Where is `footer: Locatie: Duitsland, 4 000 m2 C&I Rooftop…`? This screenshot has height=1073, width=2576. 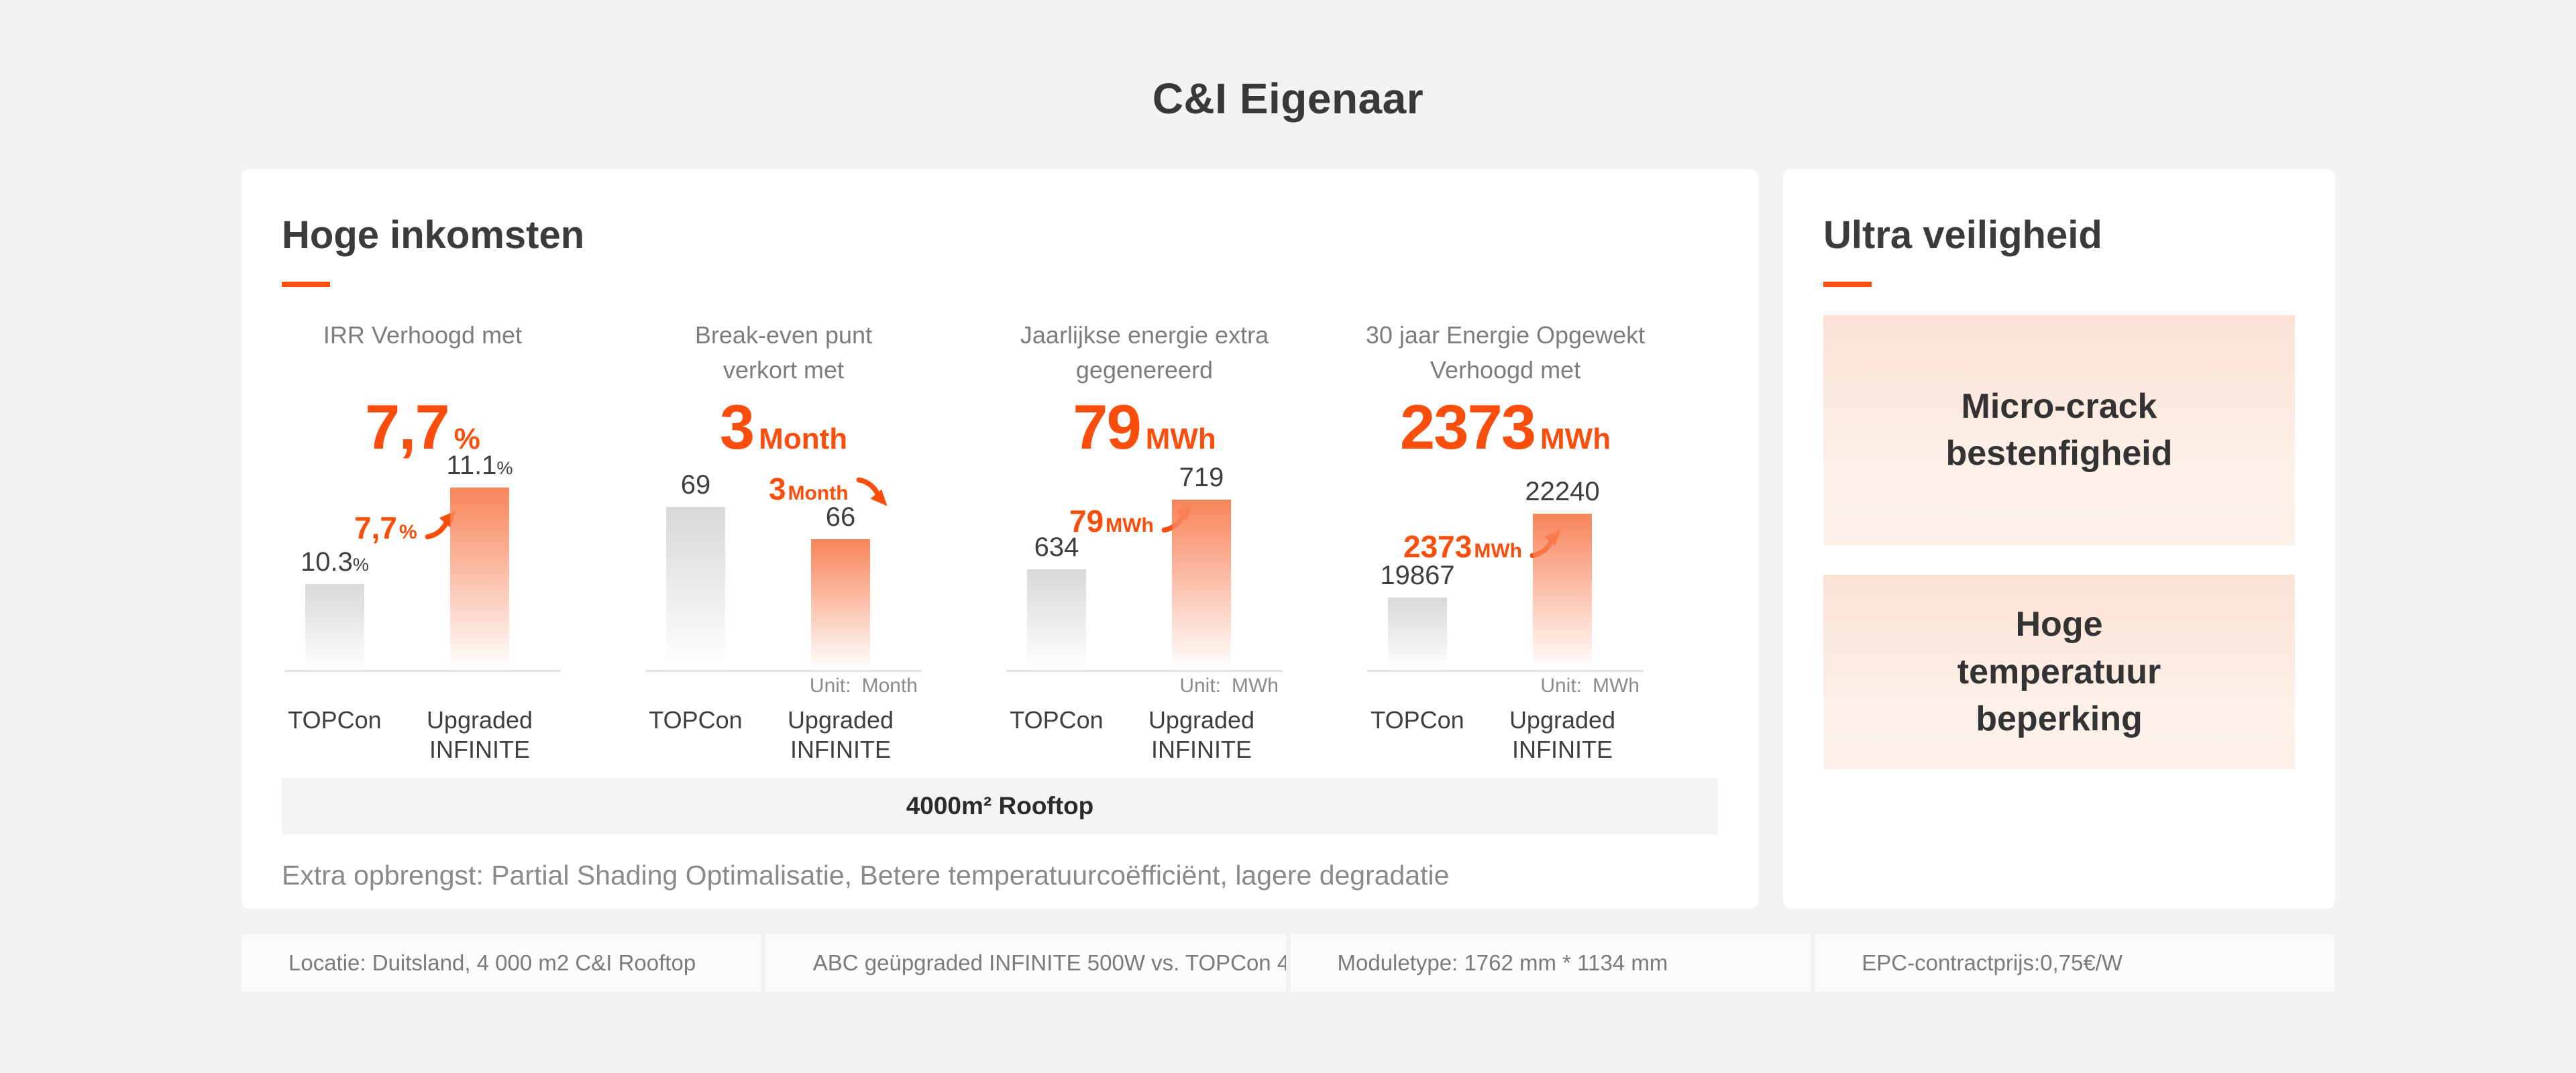
footer: Locatie: Duitsland, 4 000 m2 C&I Rooftop… is located at coordinates (1287, 963).